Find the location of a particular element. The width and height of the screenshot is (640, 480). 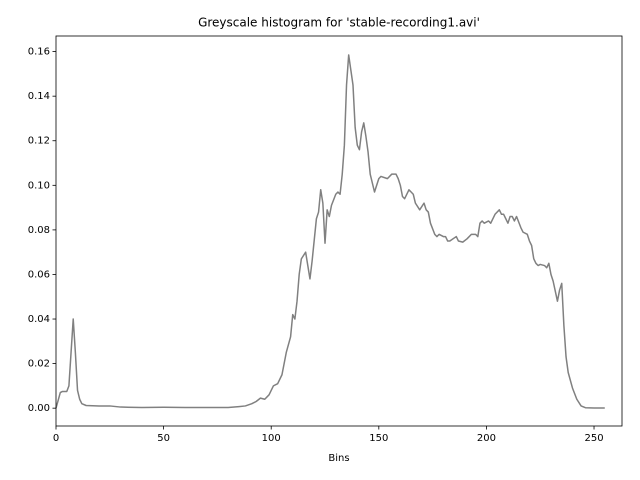

y-tick-label: 0.08 is located at coordinates (39, 230).